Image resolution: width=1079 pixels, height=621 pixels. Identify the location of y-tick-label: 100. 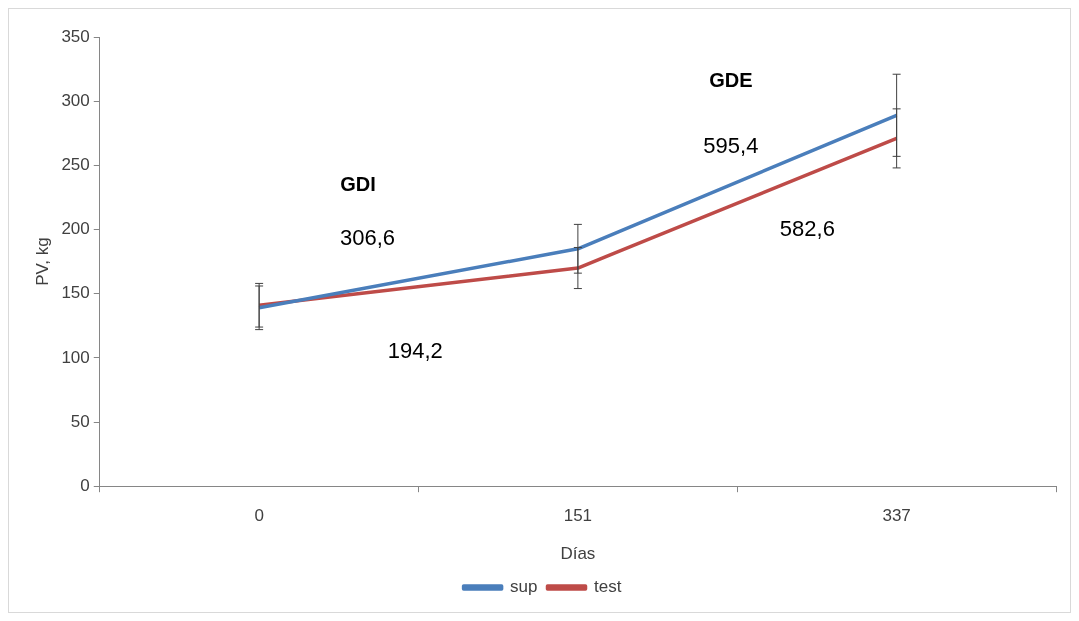
(75, 357).